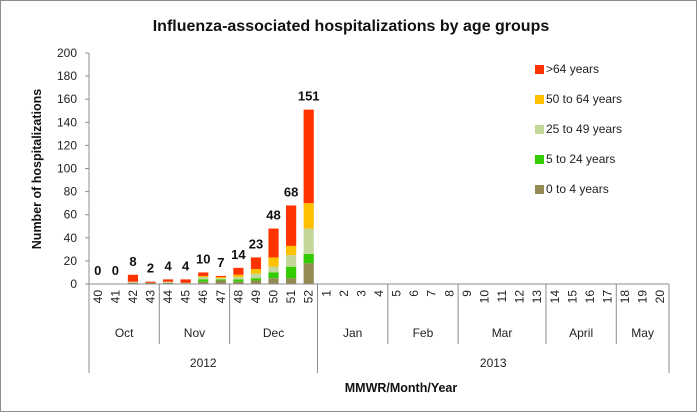  I want to click on x-tick-label: 20, so click(660, 297).